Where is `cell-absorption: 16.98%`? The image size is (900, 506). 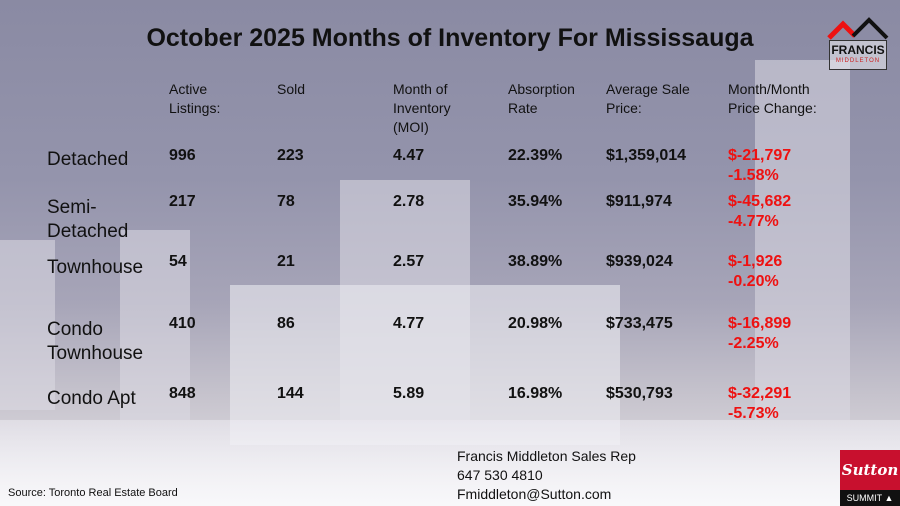
cell-absorption: 16.98% is located at coordinates (535, 393).